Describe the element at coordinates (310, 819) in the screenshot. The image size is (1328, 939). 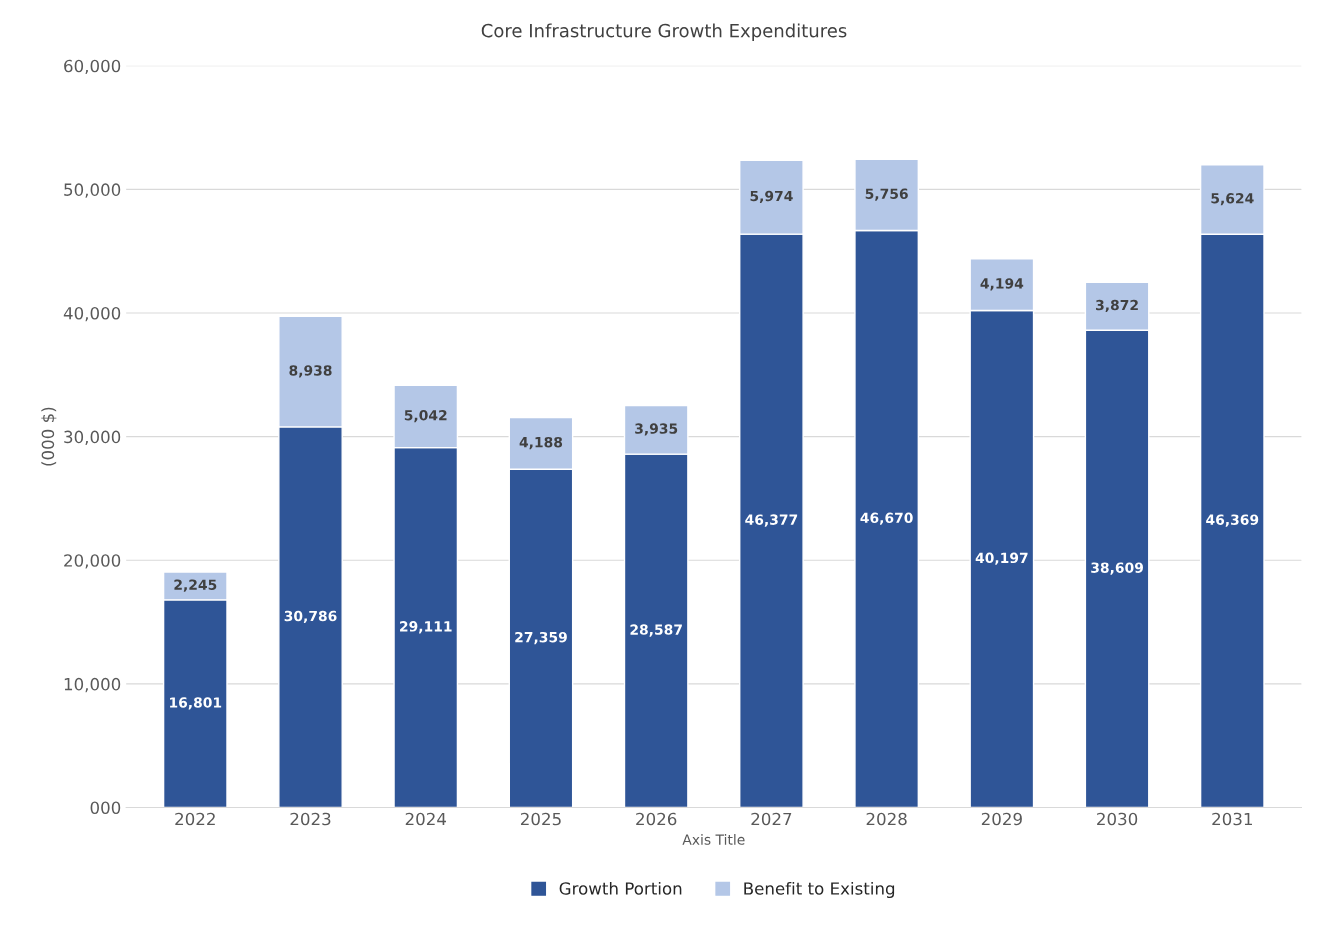
I see `x-tick-label: 2023` at that location.